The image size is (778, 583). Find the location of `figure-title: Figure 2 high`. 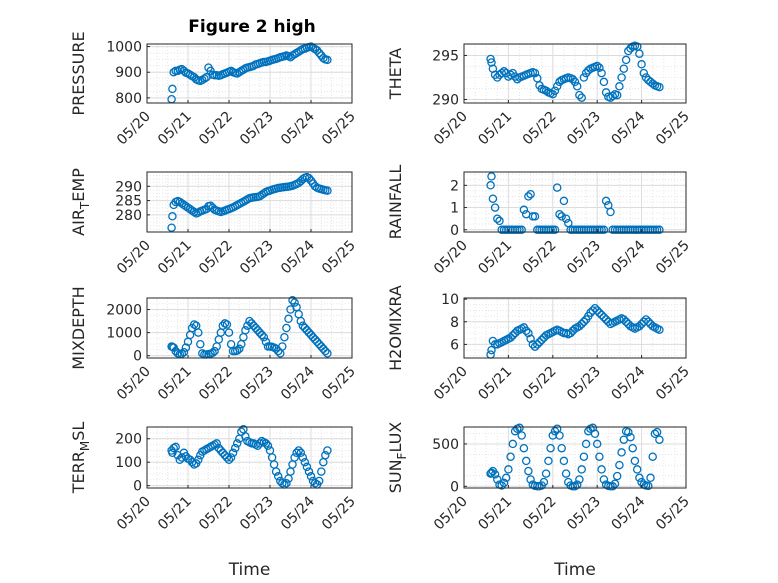

figure-title: Figure 2 high is located at coordinates (252, 27).